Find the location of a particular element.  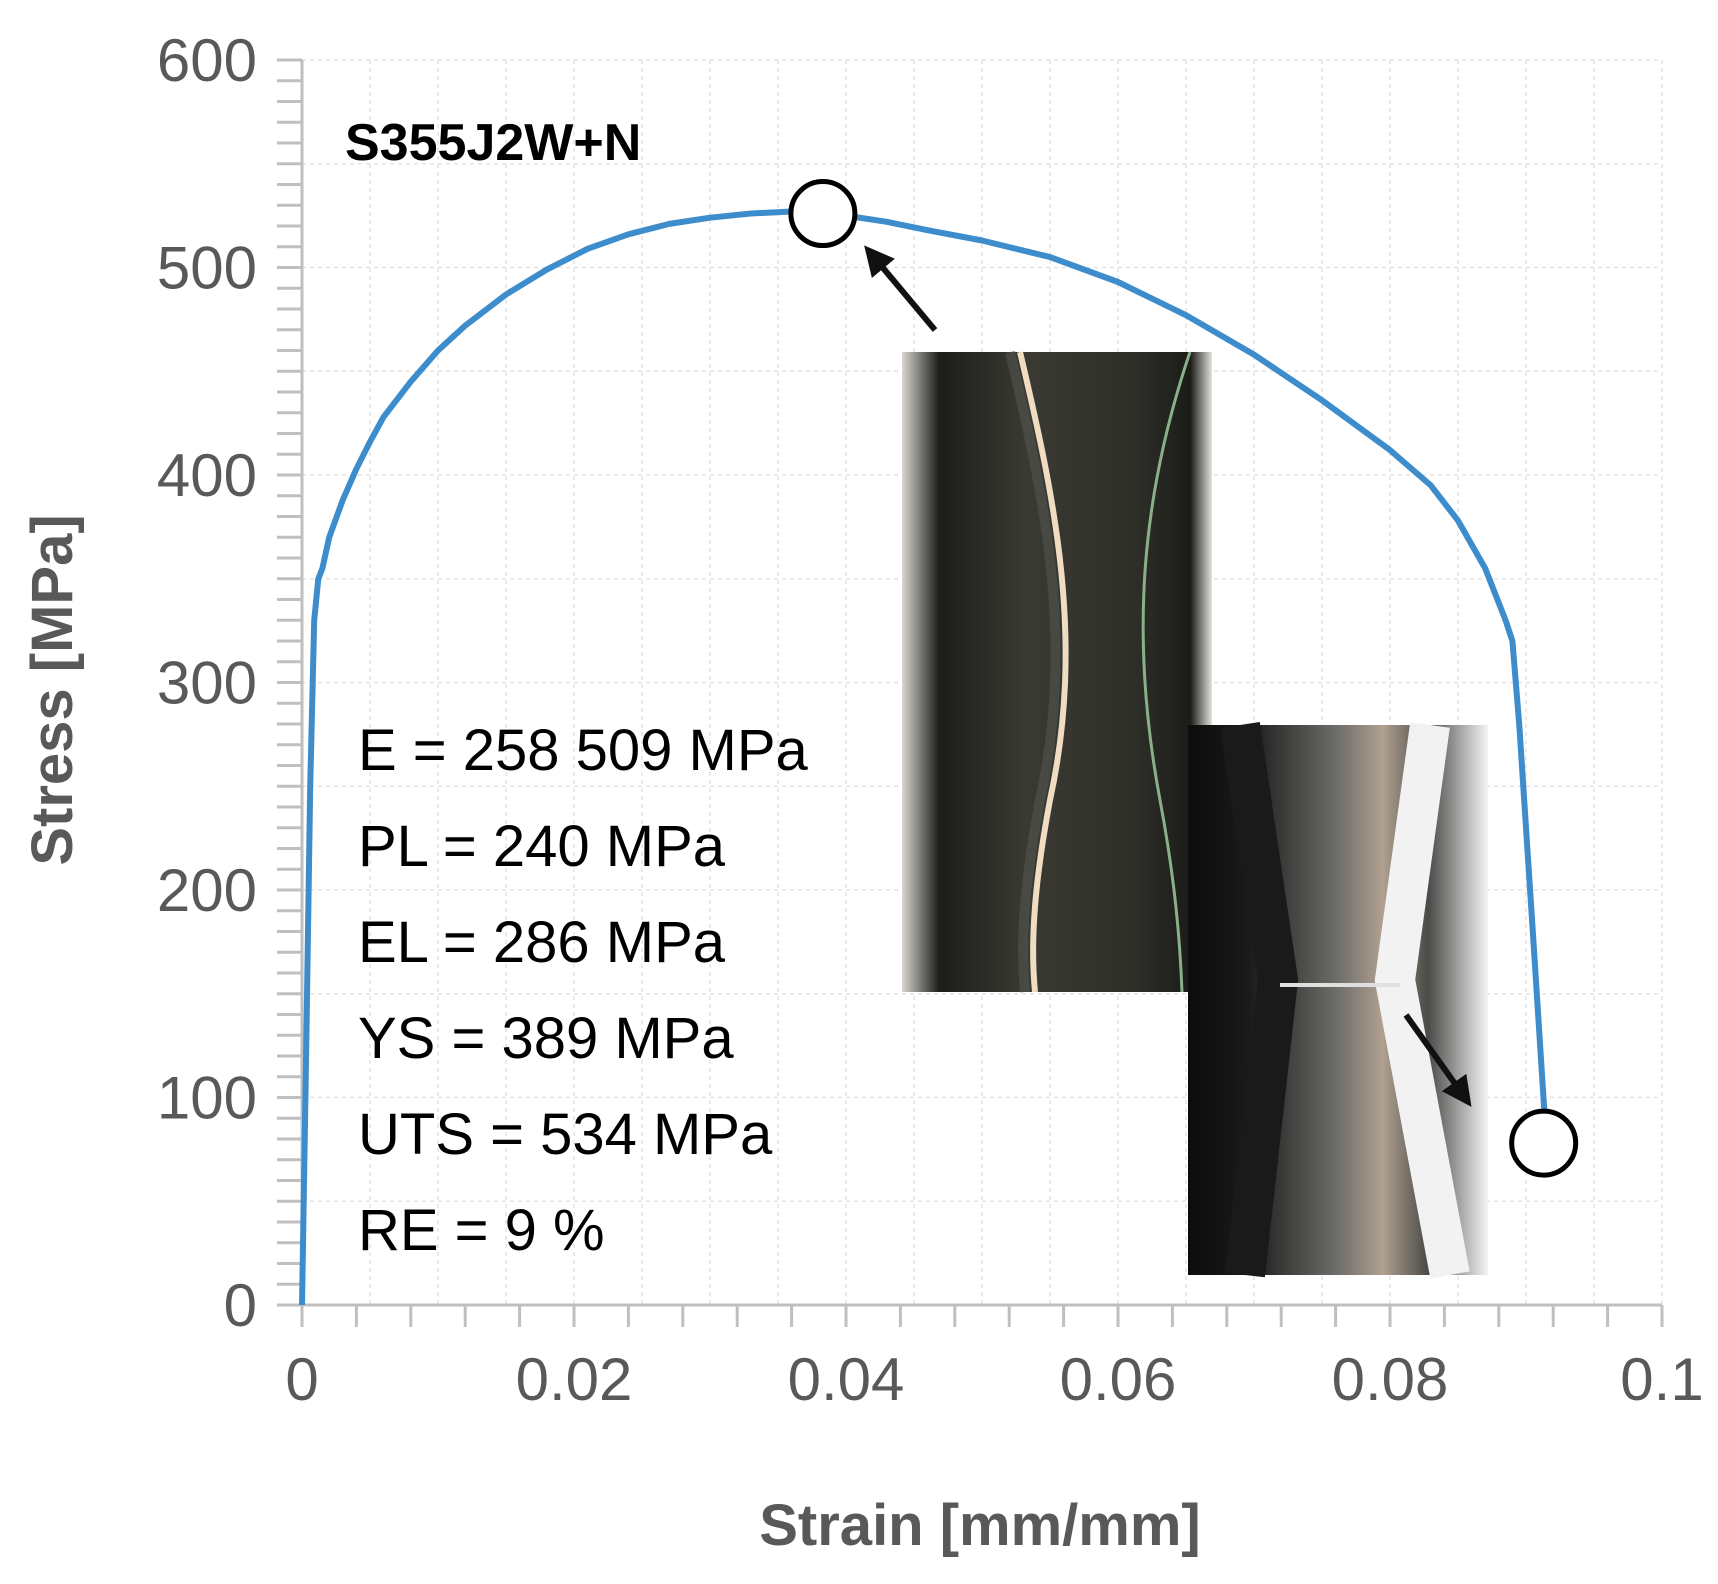

y-tick-label: 0 is located at coordinates (240, 1305).